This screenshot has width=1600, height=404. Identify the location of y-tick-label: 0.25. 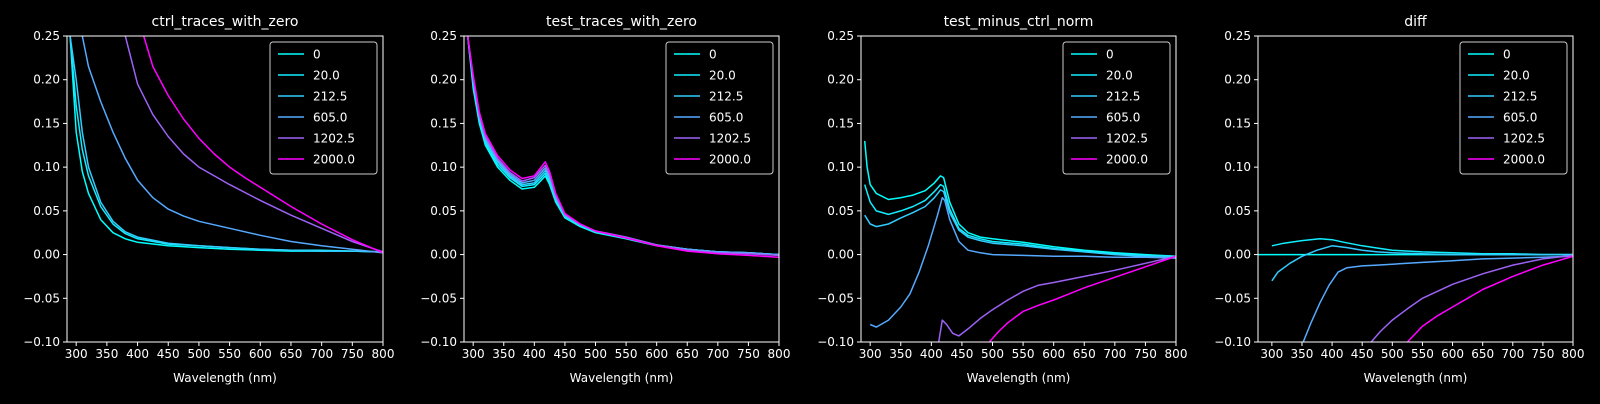
(1237, 36).